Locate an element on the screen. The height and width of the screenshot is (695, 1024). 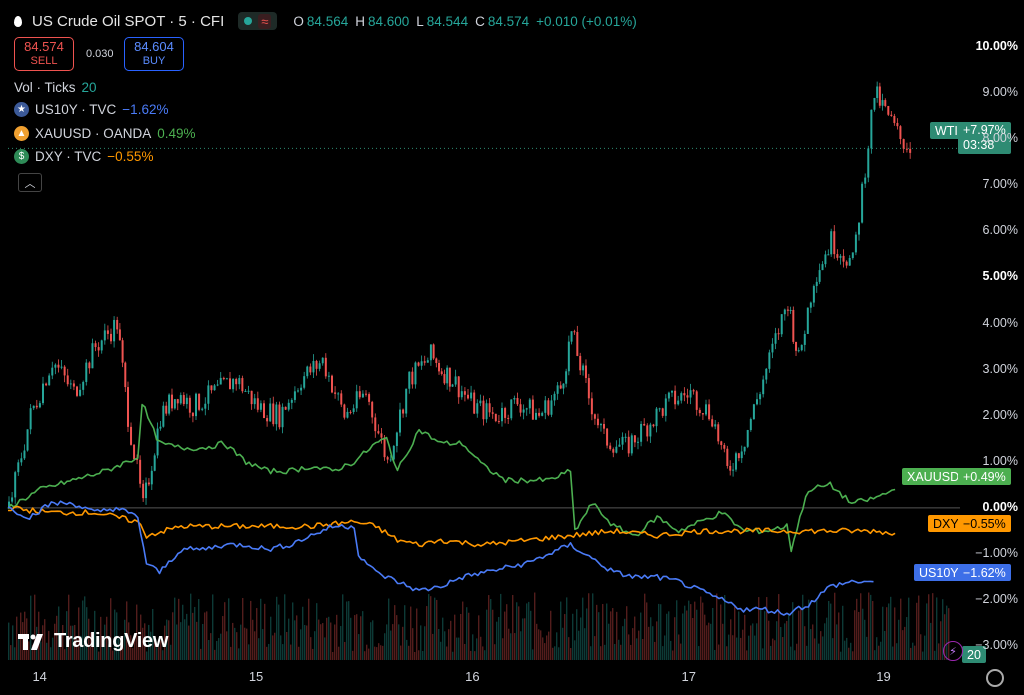
tradingview-logo: TradingView is located at coordinates (93, 641).